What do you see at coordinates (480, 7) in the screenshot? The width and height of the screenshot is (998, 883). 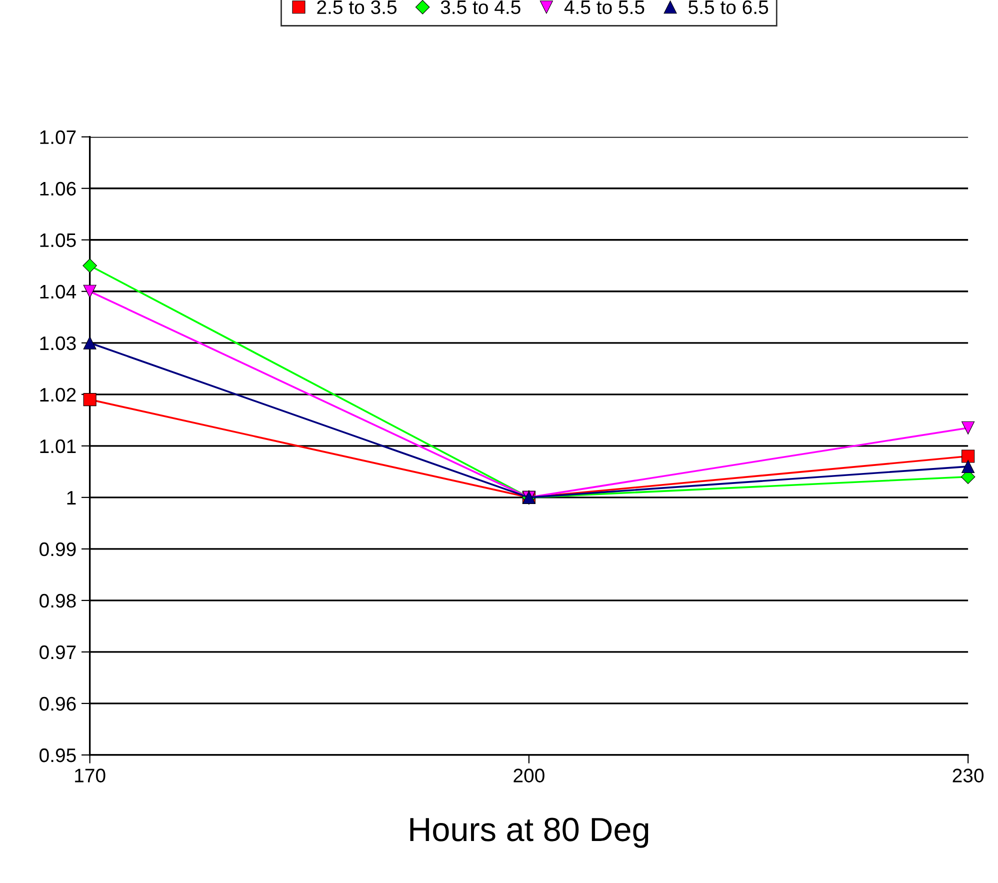 I see `legend-label: 3.5 to 4.5` at bounding box center [480, 7].